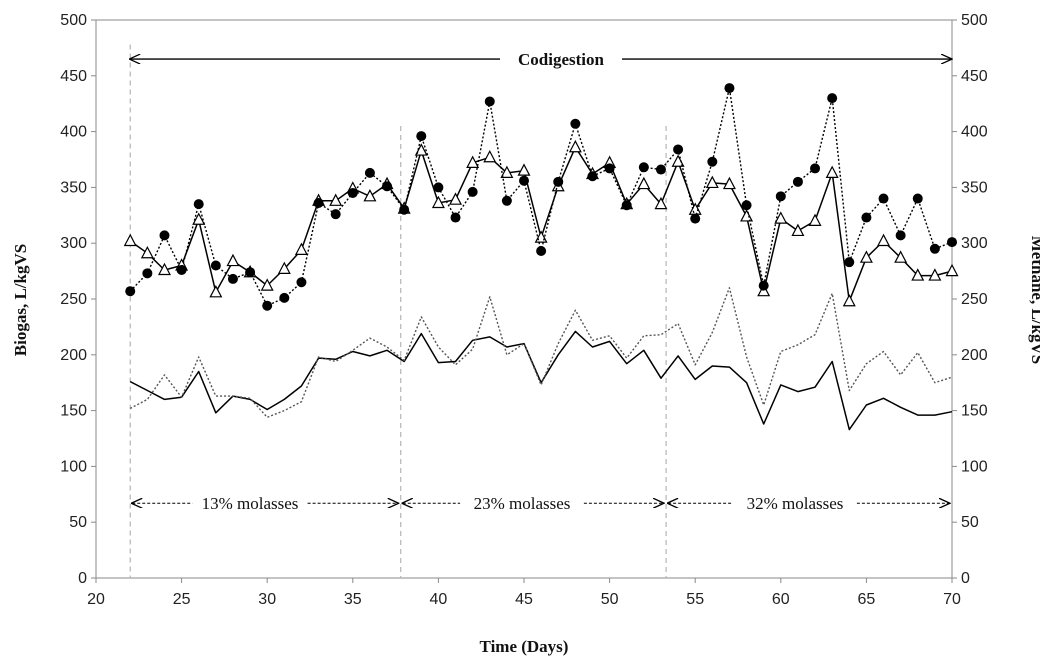  I want to click on x-tick-label: 40, so click(439, 599).